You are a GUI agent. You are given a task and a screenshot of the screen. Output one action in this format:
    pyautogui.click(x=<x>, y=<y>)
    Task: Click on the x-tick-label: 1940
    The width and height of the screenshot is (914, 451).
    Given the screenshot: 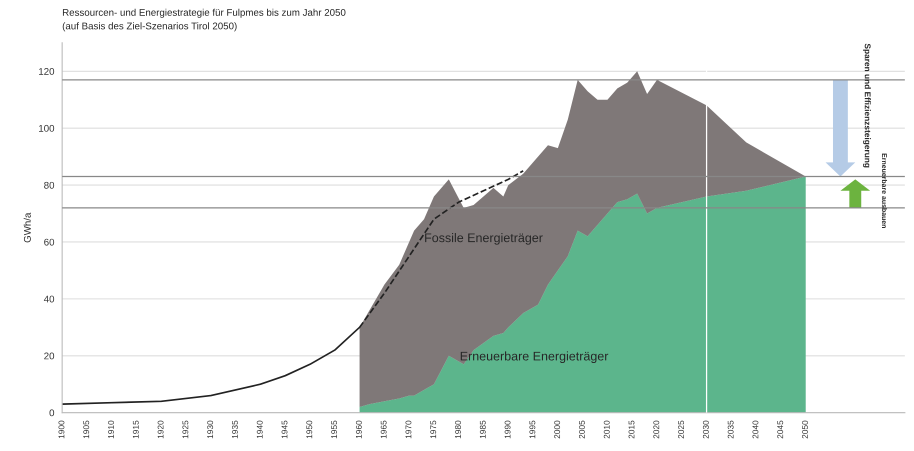 What is the action you would take?
    pyautogui.click(x=259, y=429)
    